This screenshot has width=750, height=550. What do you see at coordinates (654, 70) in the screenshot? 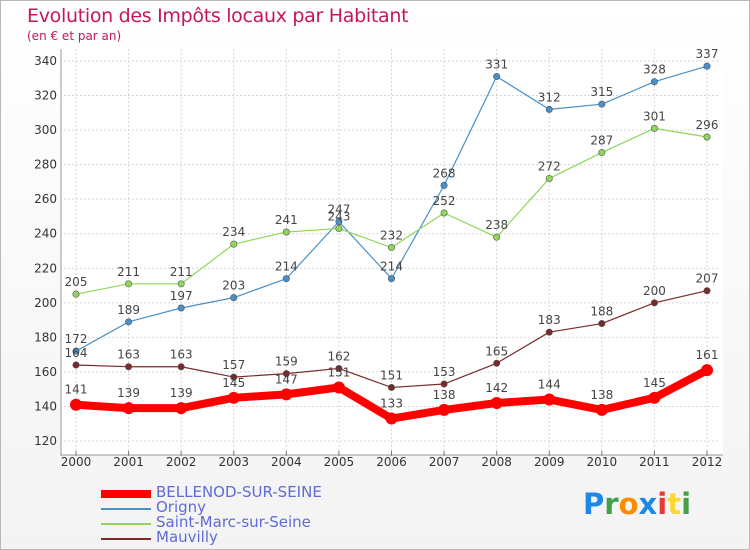
I see `data-label: 328` at bounding box center [654, 70].